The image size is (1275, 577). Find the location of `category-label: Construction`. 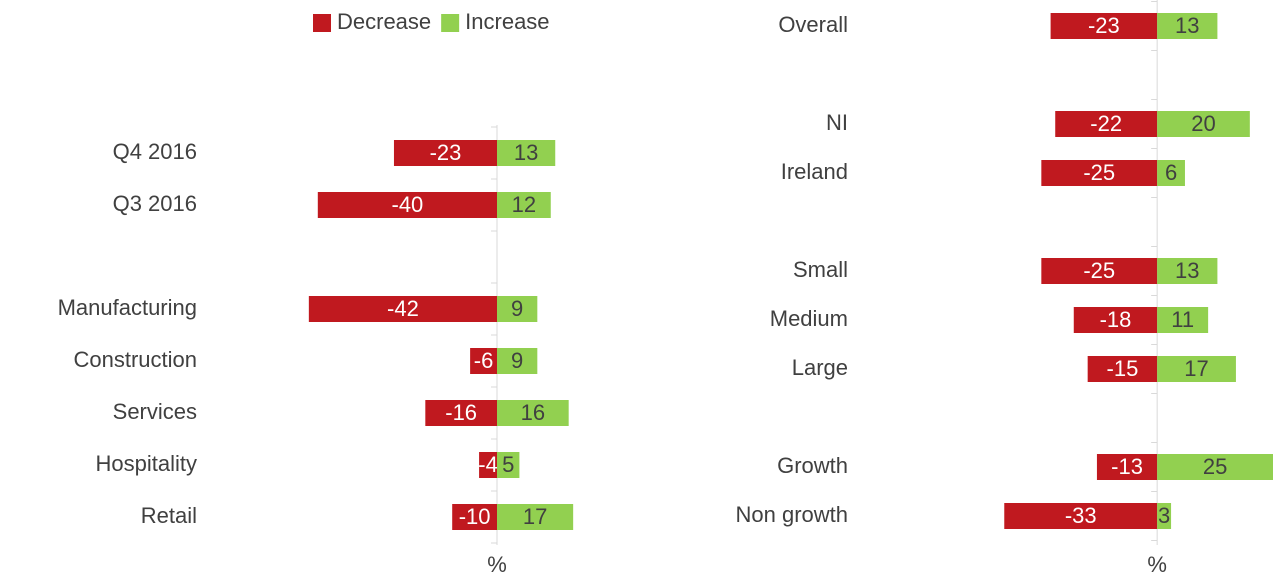

category-label: Construction is located at coordinates (135, 359).